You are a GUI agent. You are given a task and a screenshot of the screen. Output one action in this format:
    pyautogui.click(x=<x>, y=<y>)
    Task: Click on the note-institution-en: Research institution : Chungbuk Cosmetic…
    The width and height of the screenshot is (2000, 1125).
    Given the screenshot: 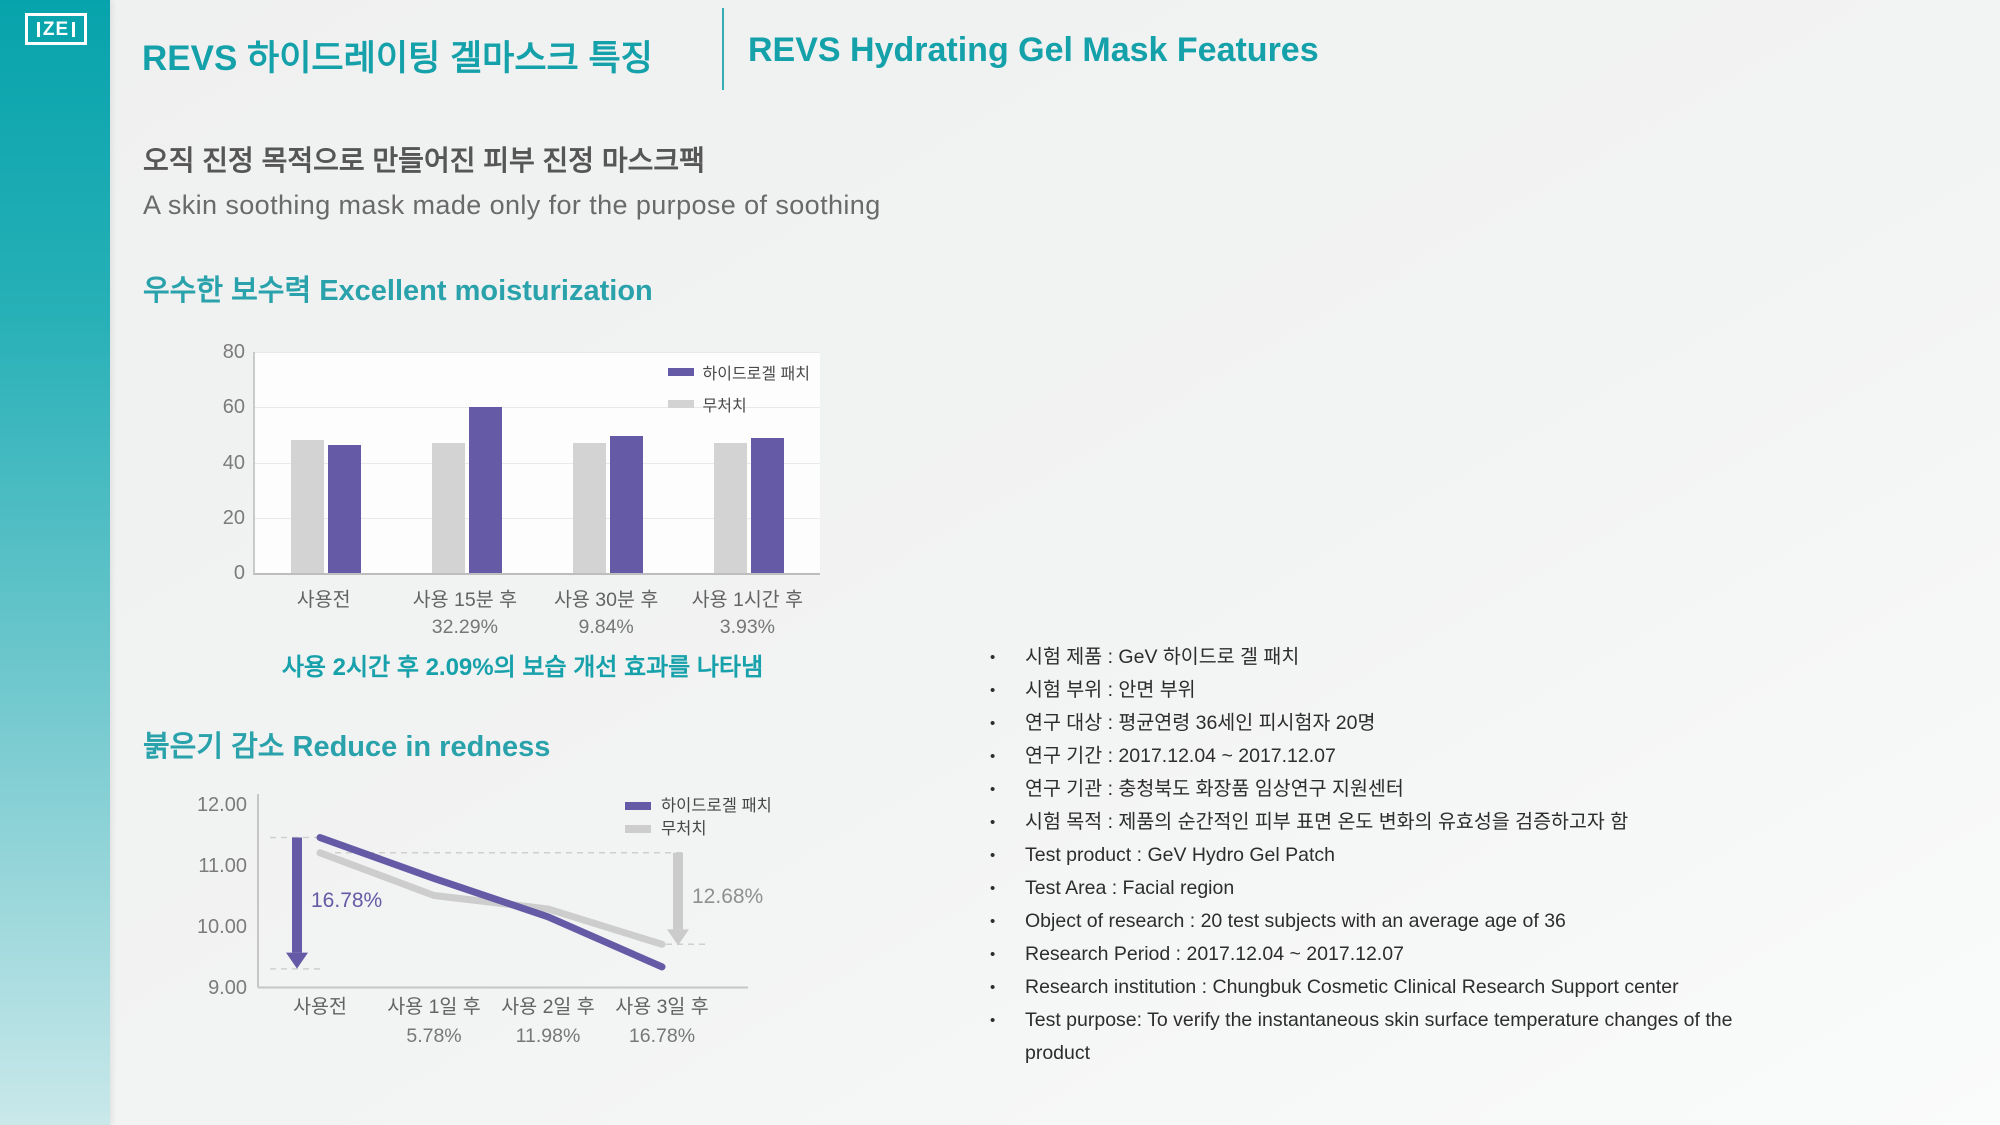 What is the action you would take?
    pyautogui.click(x=1369, y=987)
    